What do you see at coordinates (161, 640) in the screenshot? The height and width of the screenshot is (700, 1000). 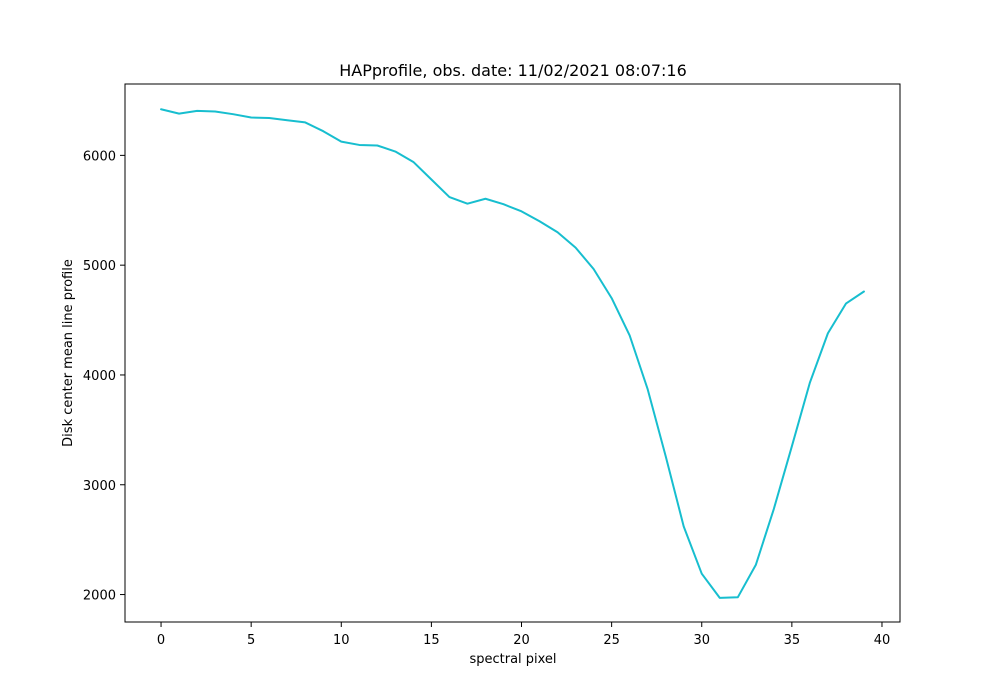 I see `x-tick-label: 0` at bounding box center [161, 640].